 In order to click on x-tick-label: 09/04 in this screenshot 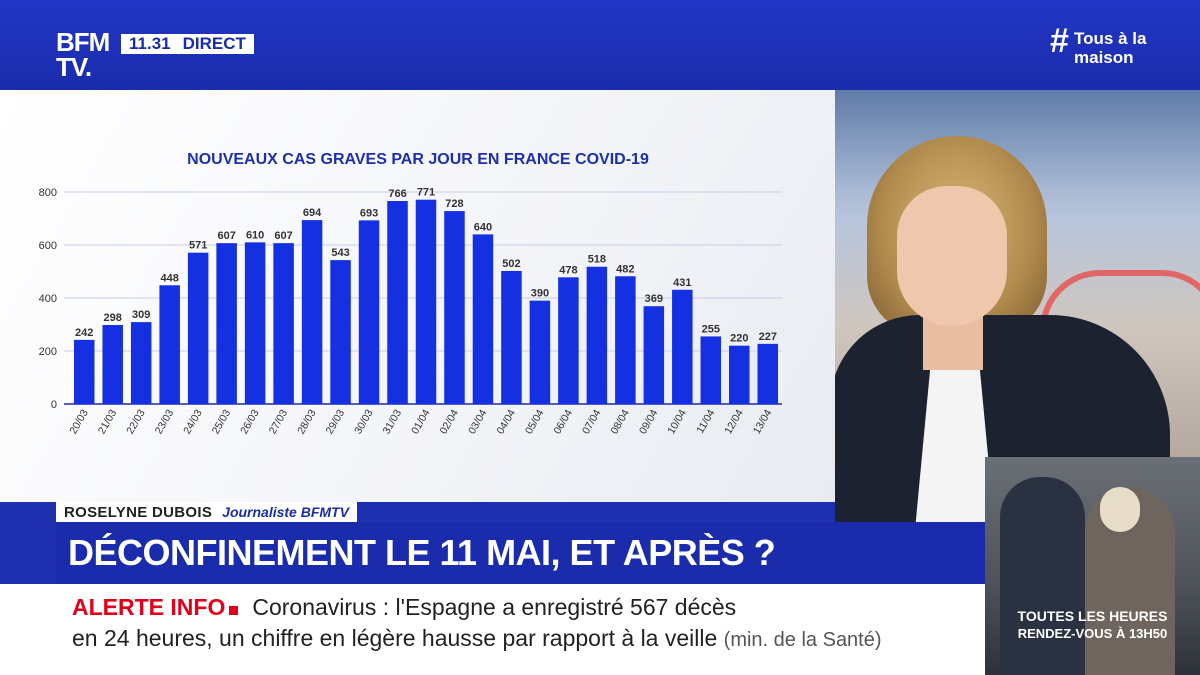, I will do `click(649, 421)`.